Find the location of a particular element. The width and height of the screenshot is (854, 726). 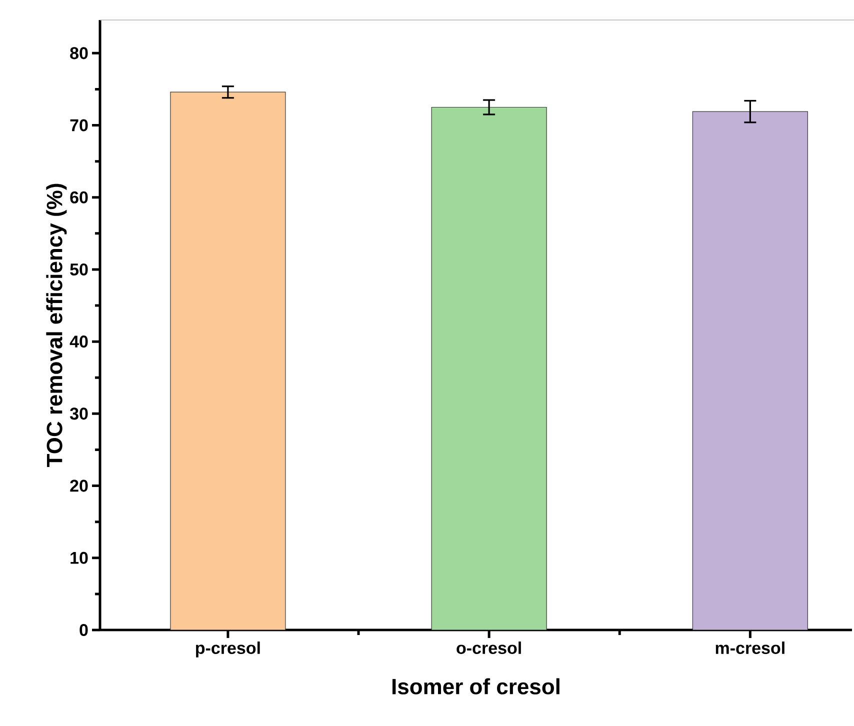

y-tick-label: 80 is located at coordinates (79, 53).